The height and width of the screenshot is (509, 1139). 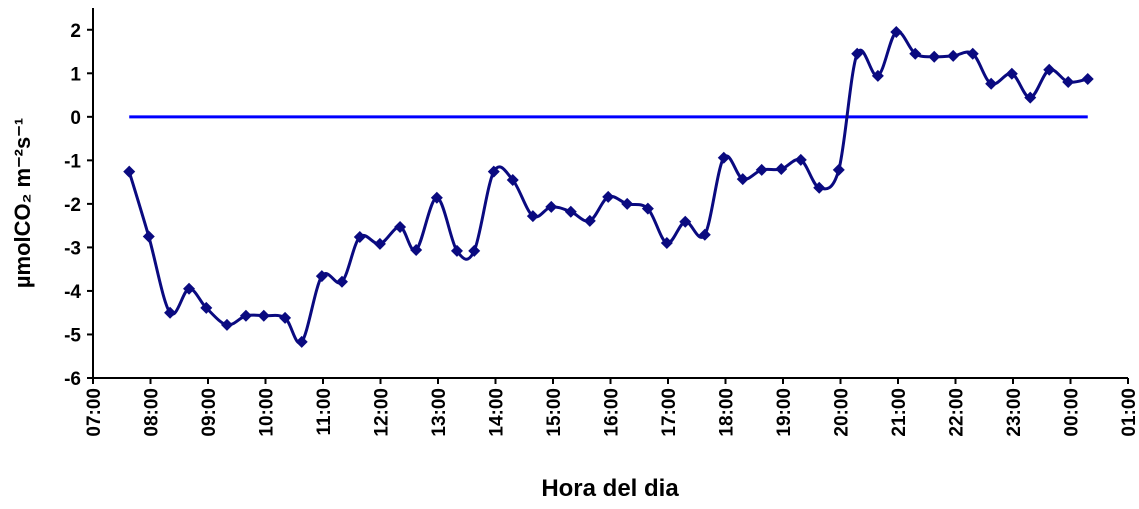 I want to click on x-tick-label: 14:00, so click(x=497, y=412).